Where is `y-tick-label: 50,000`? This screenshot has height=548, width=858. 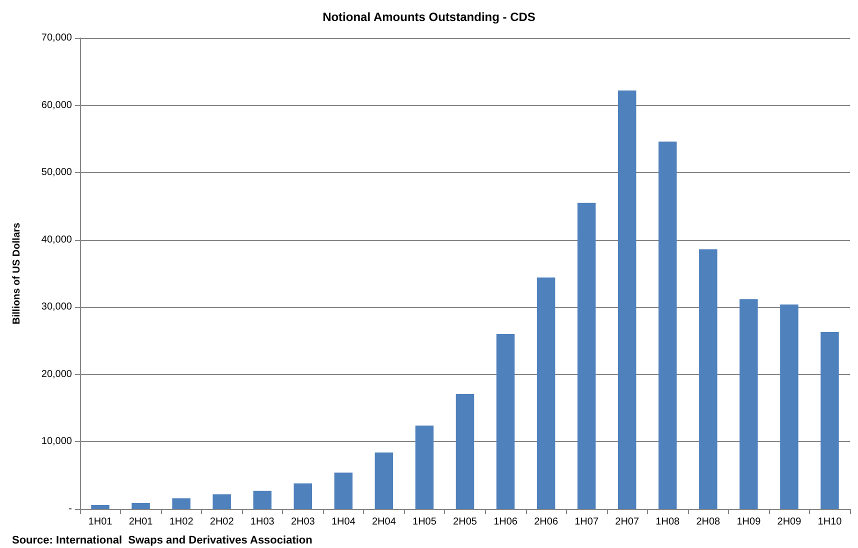
y-tick-label: 50,000 is located at coordinates (56, 172).